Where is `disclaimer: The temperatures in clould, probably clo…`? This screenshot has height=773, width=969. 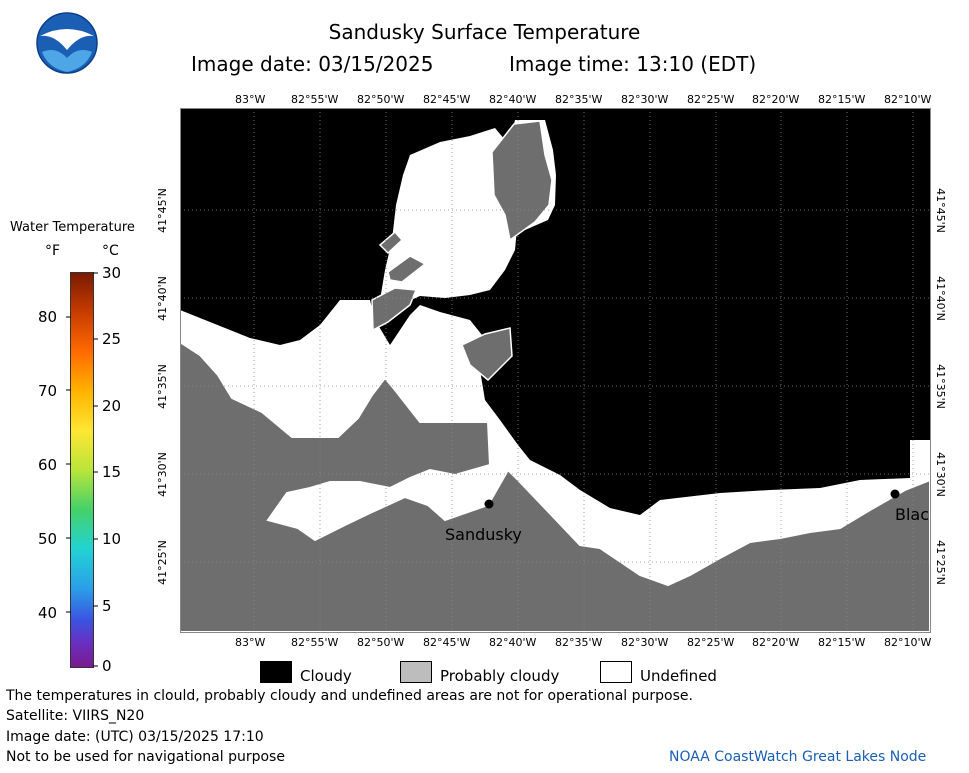
disclaimer: The temperatures in clould, probably clo… is located at coordinates (349, 696).